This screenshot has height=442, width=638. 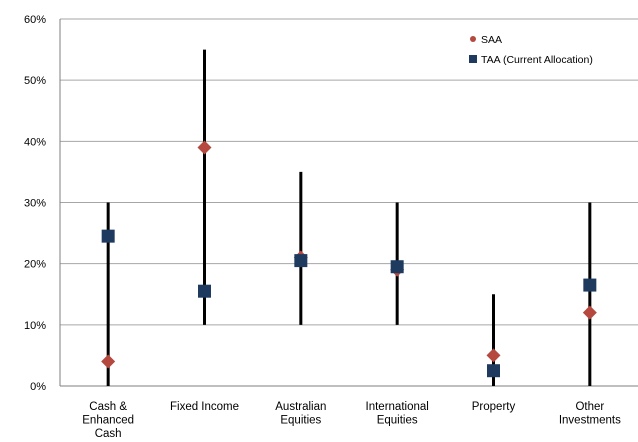 I want to click on legend-taa-marker, so click(x=473, y=59).